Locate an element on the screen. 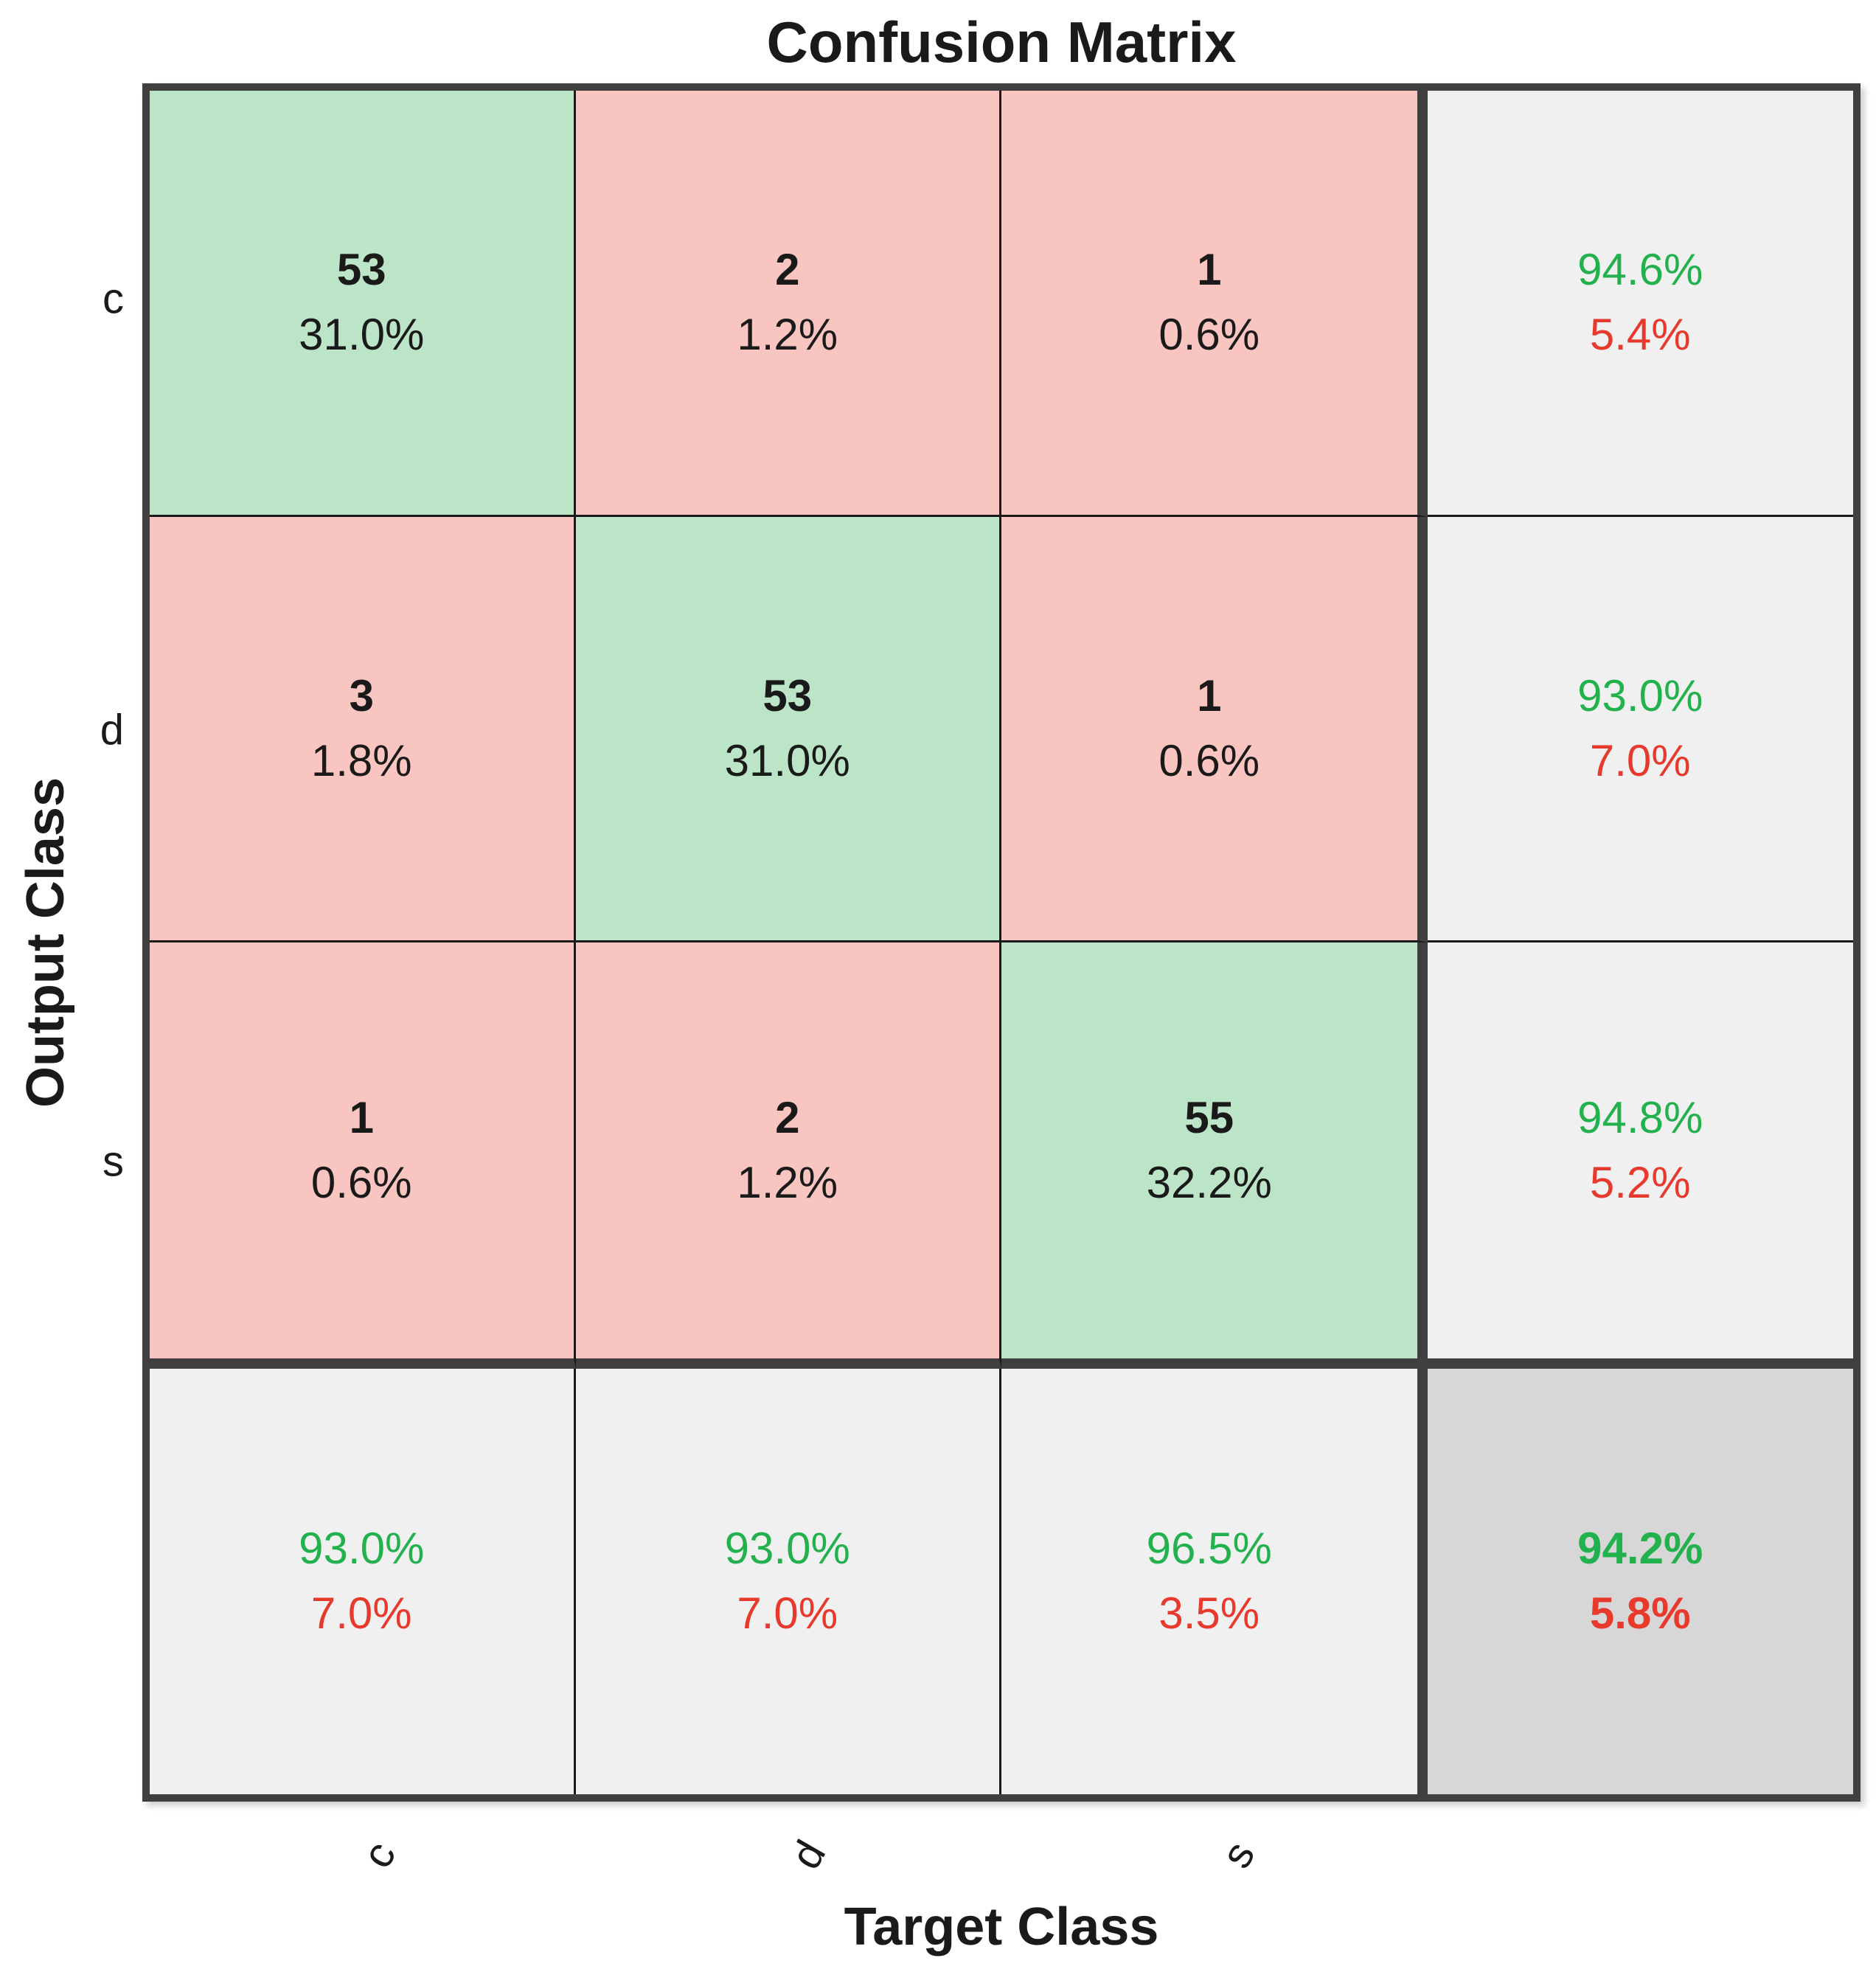 The width and height of the screenshot is (1876, 1986). cell-percent: 1.8% is located at coordinates (361, 760).